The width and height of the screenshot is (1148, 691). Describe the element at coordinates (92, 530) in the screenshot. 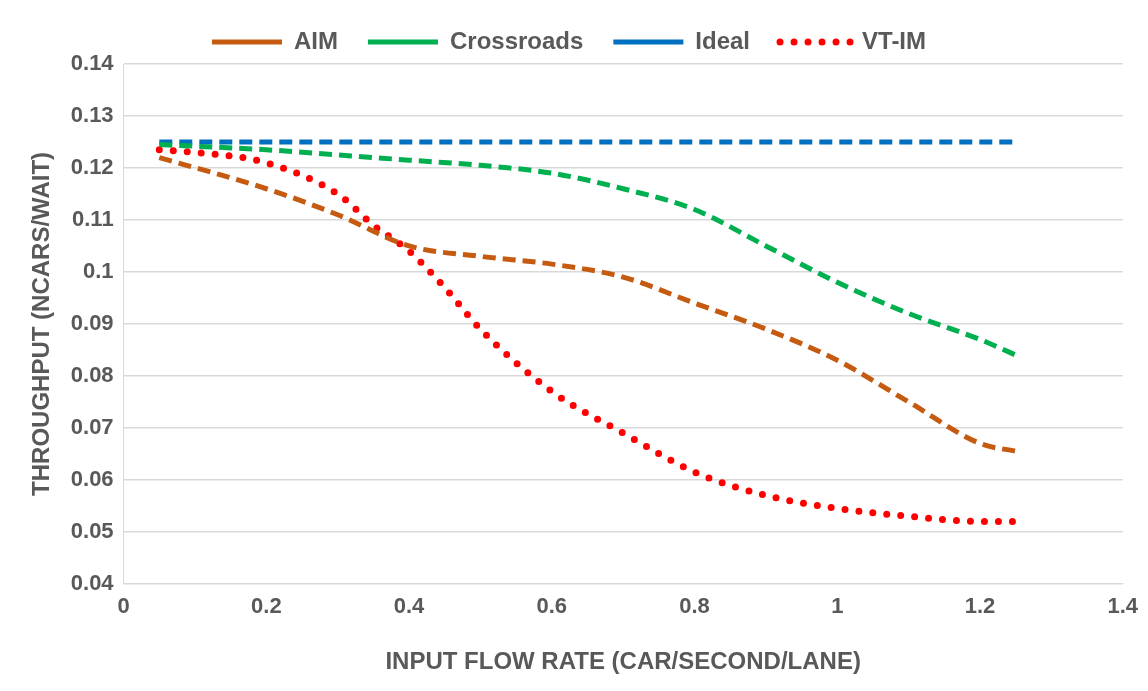

I see `y-tick-label: 0.05` at that location.